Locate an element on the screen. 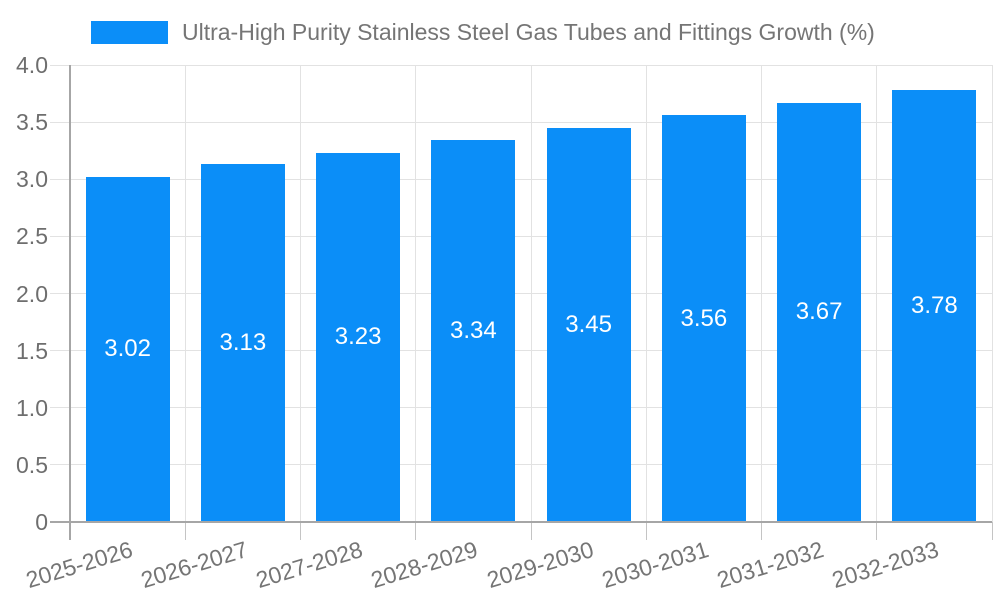  bar-value-label: 3.02 is located at coordinates (127, 349).